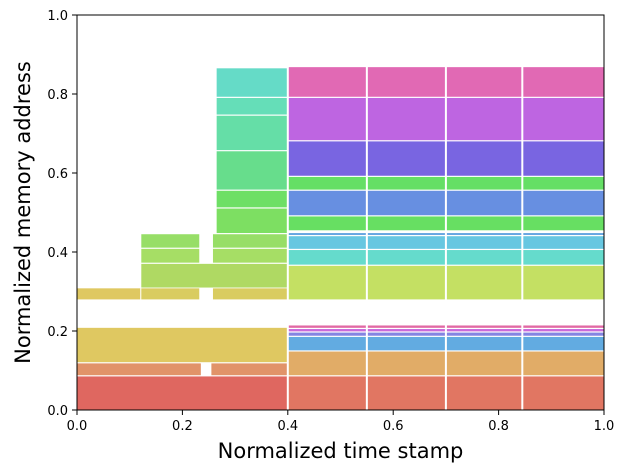 The height and width of the screenshot is (465, 632). I want to click on y-tick-label: 0.0, so click(57, 411).